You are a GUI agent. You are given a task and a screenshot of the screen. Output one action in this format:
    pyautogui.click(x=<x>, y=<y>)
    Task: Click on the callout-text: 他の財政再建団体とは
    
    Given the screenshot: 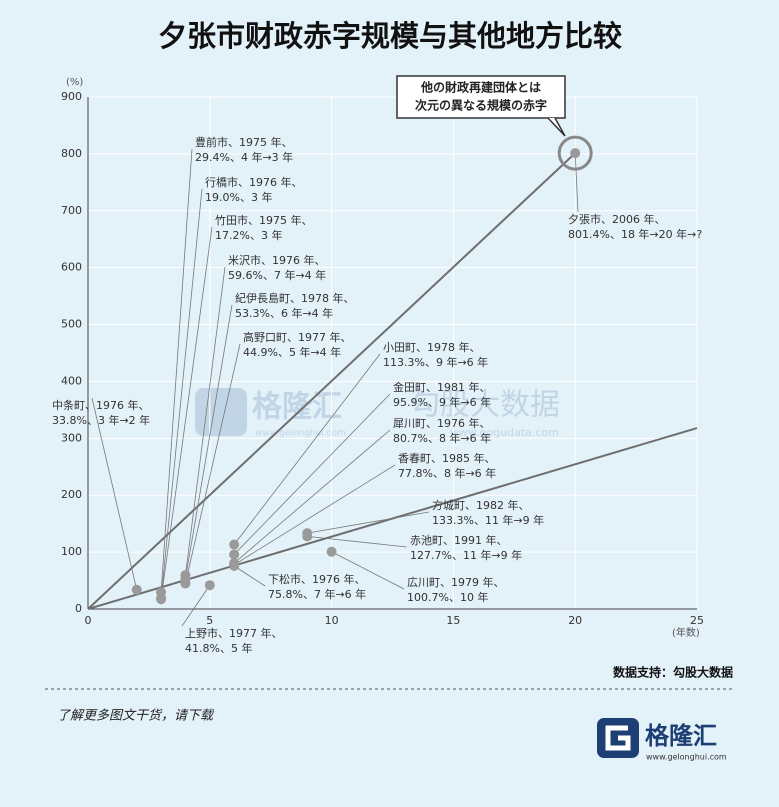 What is the action you would take?
    pyautogui.click(x=480, y=87)
    